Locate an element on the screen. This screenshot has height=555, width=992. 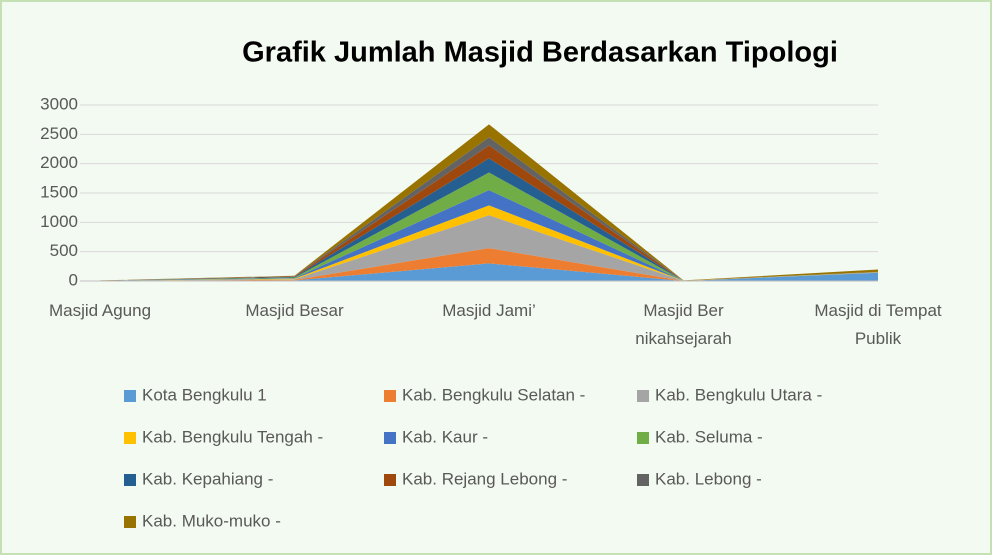
x-tick-label-line: Masjid Ber is located at coordinates (683, 310).